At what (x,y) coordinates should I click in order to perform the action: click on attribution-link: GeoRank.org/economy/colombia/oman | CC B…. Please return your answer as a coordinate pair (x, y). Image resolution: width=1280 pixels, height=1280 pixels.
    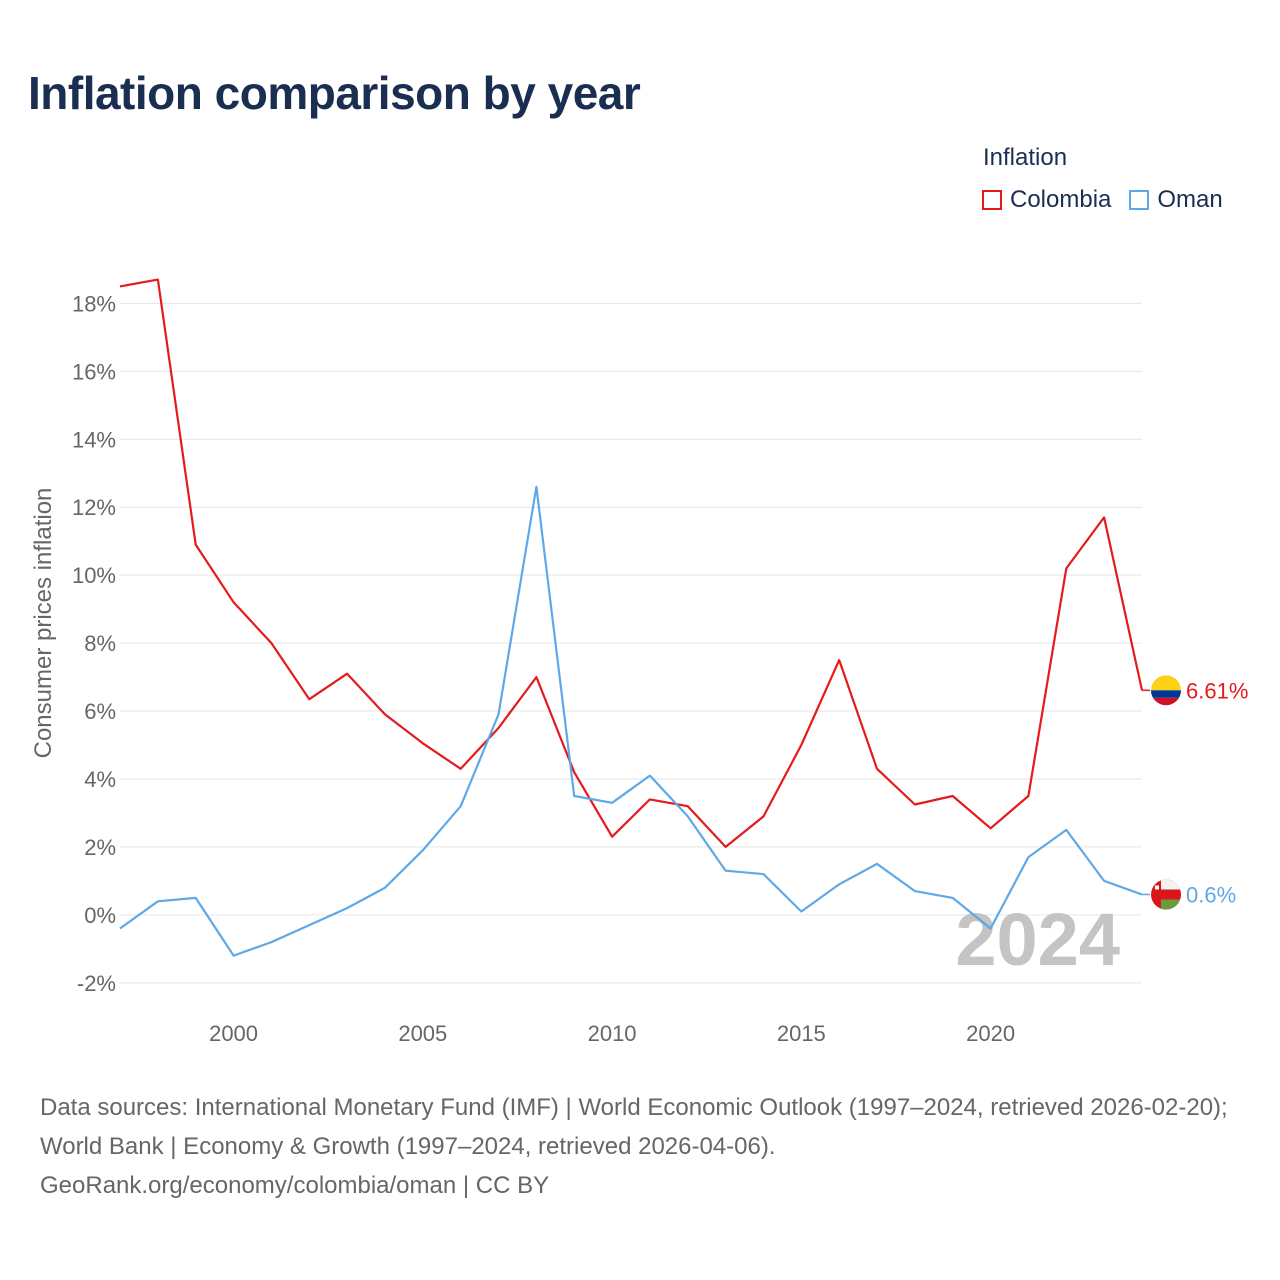
    Looking at the image, I should click on (295, 1185).